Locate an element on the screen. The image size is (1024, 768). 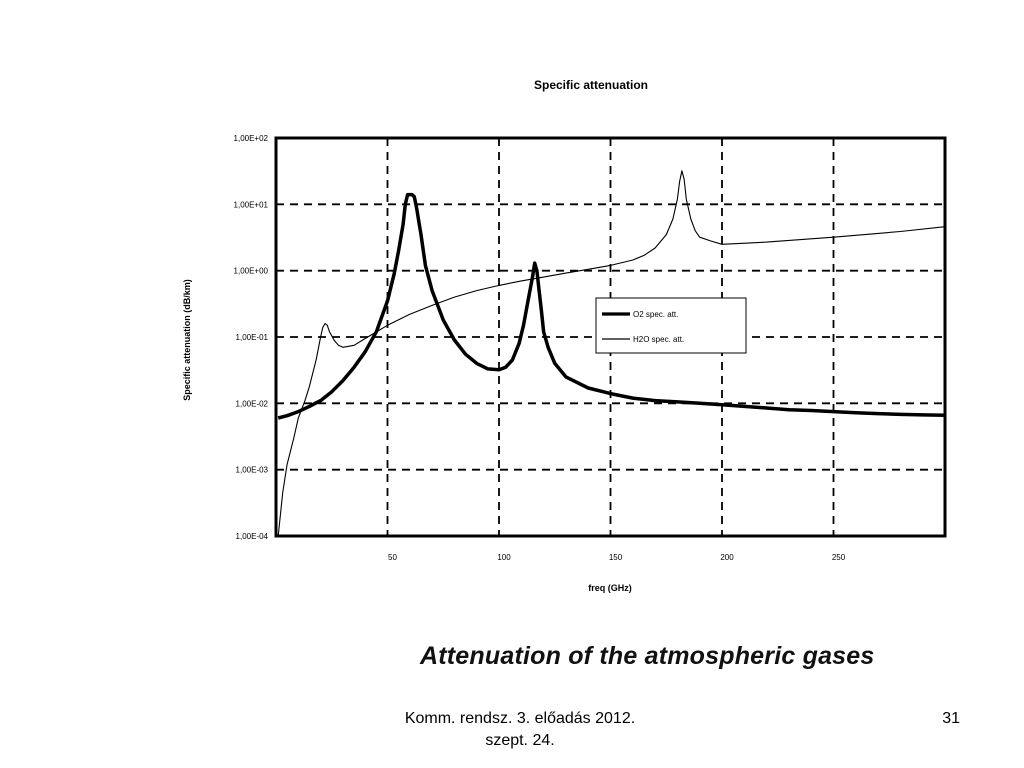
x-tick-label: 150 is located at coordinates (616, 557).